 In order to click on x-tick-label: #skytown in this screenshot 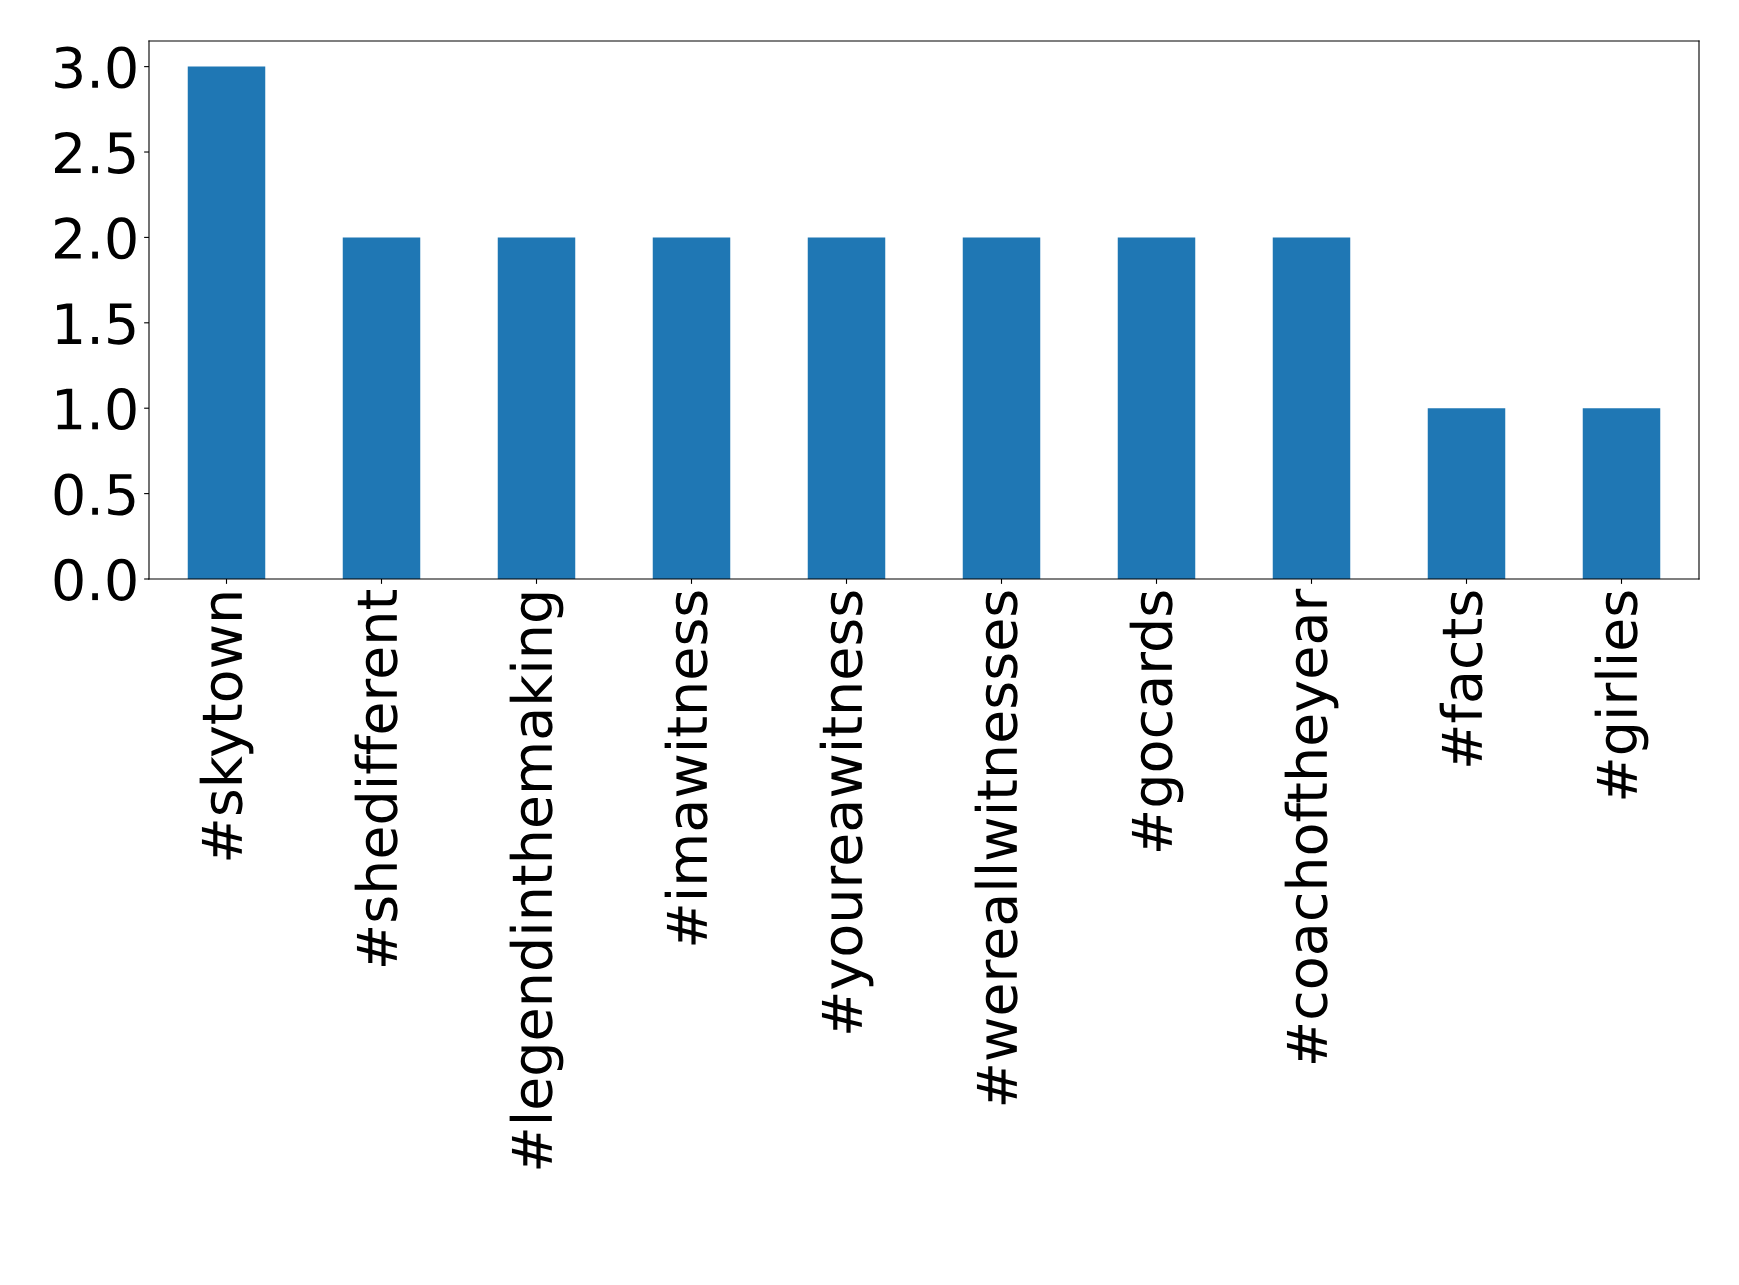, I will do `click(226, 726)`.